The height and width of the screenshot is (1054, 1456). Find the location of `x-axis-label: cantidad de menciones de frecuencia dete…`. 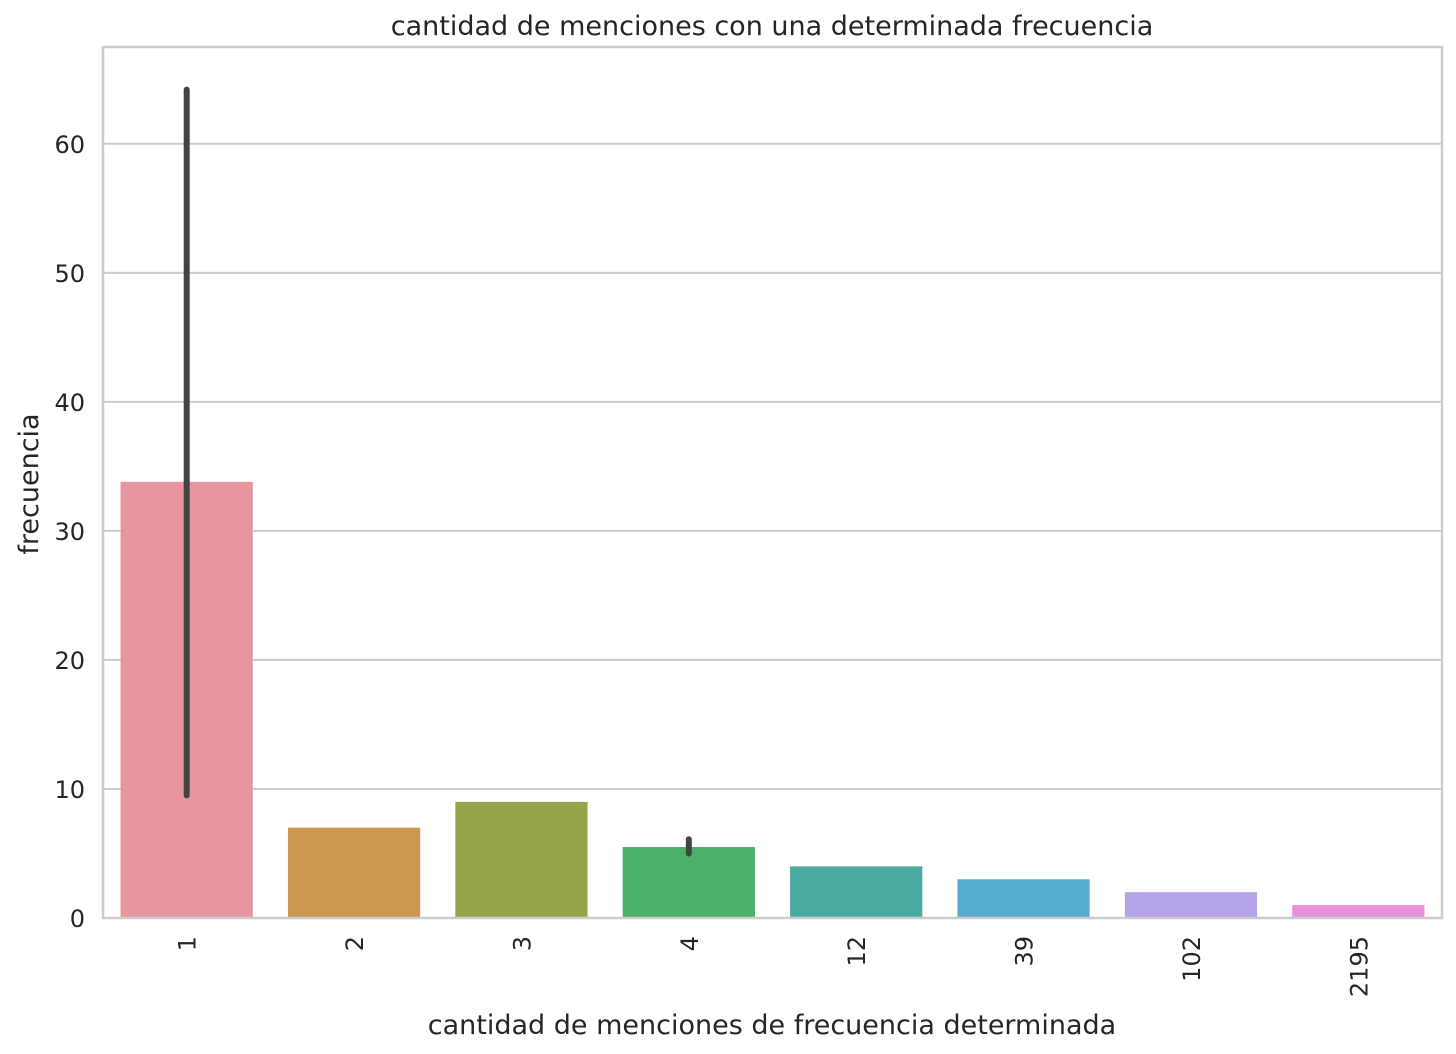

x-axis-label: cantidad de menciones de frecuencia dete… is located at coordinates (772, 1025).